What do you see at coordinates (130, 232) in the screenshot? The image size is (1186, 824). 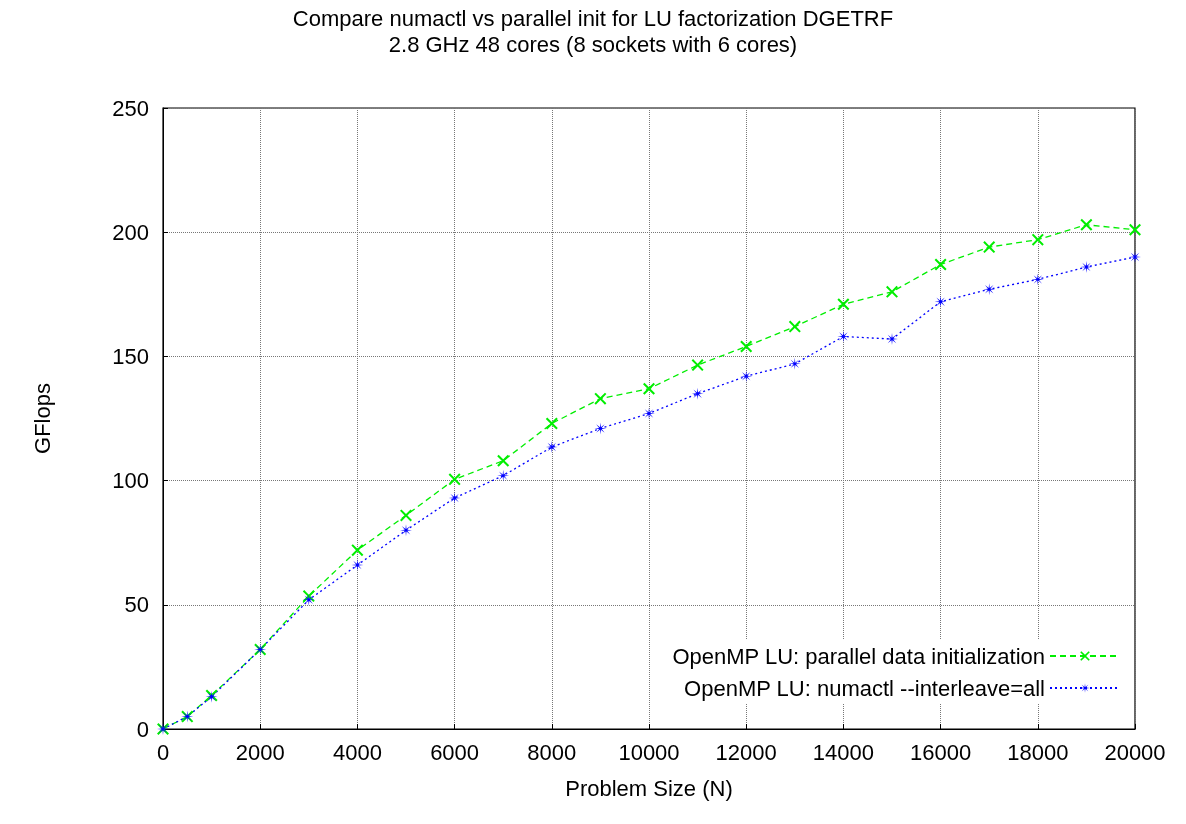 I see `y-tick-label: 200` at bounding box center [130, 232].